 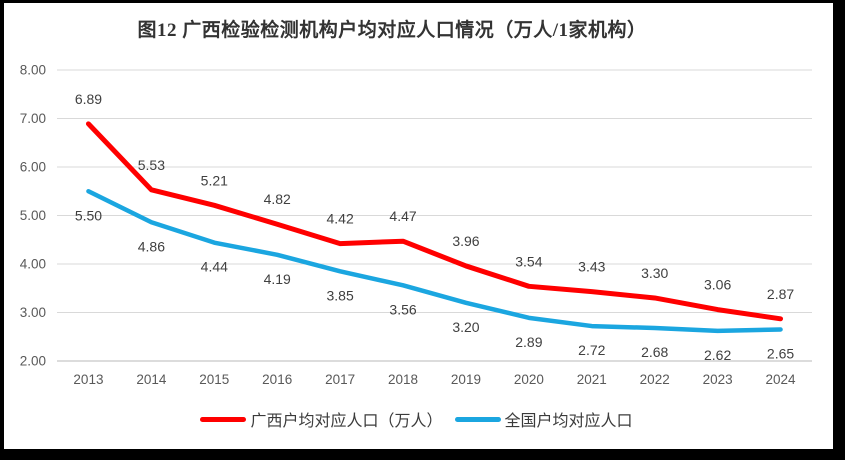 I want to click on frame-border-right, so click(x=839, y=230).